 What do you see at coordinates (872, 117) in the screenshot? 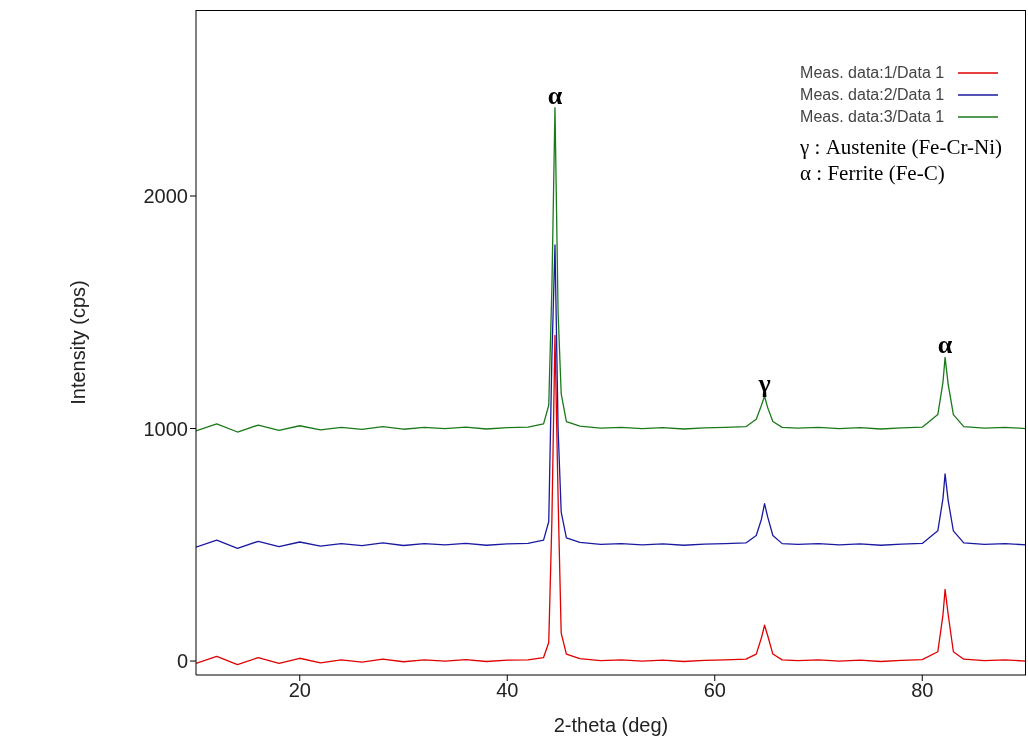
I see `legend-label: Meas. data:3/Data 1` at bounding box center [872, 117].